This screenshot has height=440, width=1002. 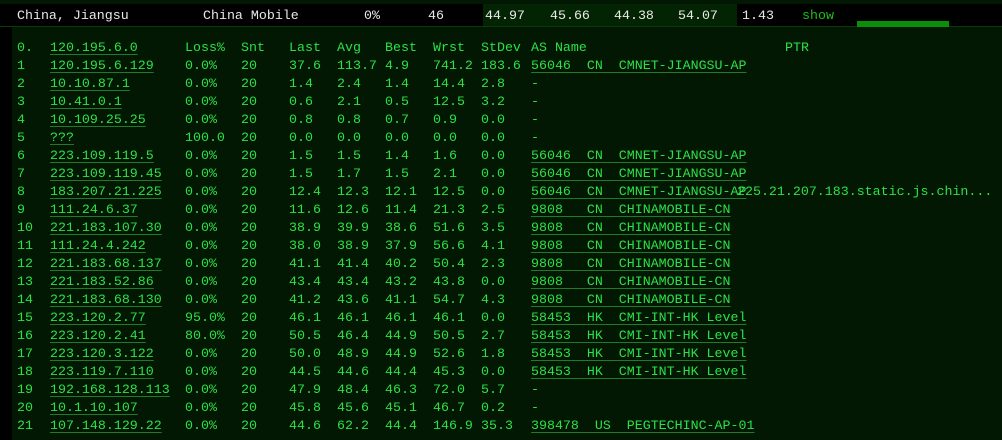 I want to click on show-toggle: show, so click(x=818, y=15).